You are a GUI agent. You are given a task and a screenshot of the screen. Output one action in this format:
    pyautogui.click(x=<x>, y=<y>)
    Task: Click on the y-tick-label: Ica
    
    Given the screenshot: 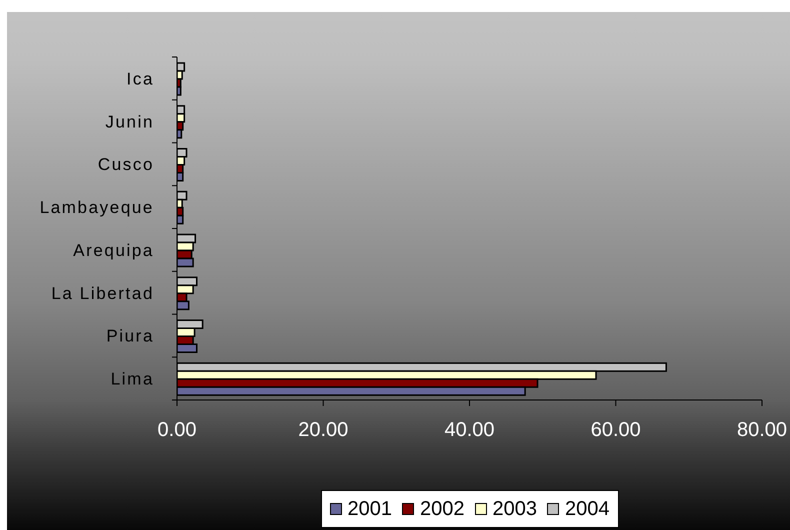 What is the action you would take?
    pyautogui.click(x=140, y=78)
    